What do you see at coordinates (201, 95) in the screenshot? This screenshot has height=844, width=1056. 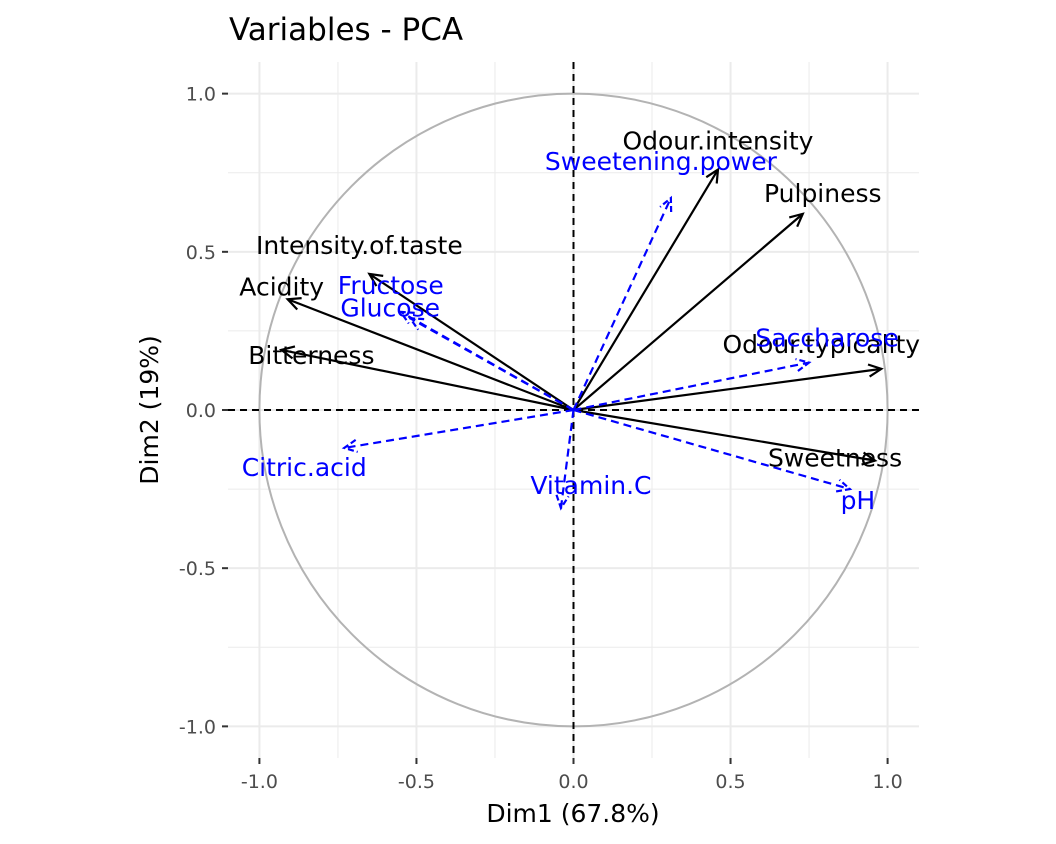 I see `y-tick-label: 1.0` at bounding box center [201, 95].